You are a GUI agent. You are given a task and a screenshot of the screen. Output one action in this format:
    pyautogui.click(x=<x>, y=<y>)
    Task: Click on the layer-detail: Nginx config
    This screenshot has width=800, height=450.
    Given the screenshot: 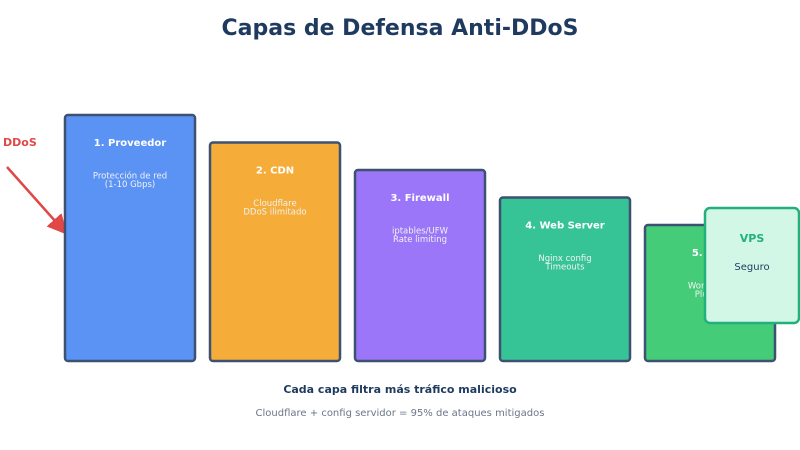 What is the action you would take?
    pyautogui.click(x=564, y=259)
    